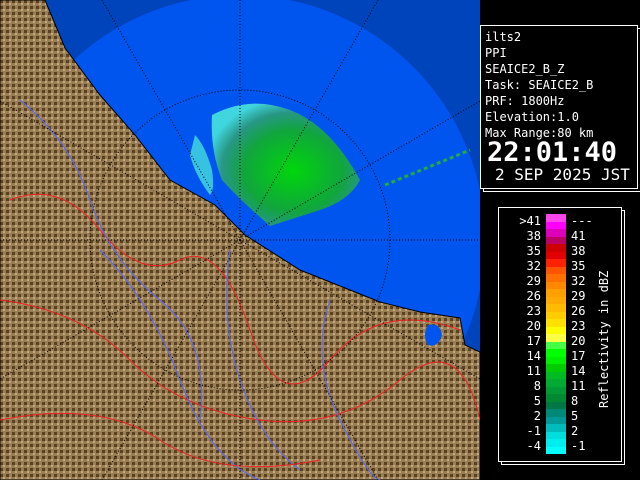  What do you see at coordinates (525, 69) in the screenshot?
I see `product-name: SEAICE2_B_Z` at bounding box center [525, 69].